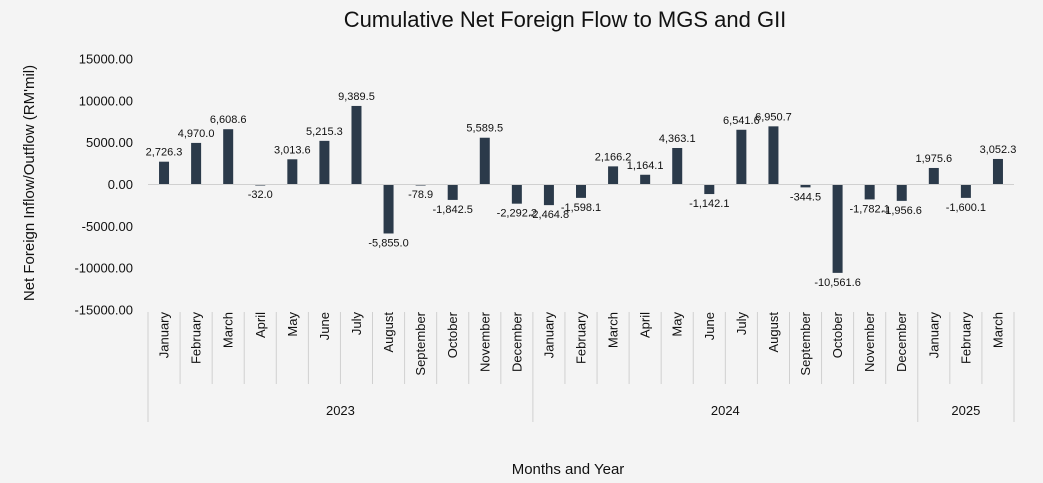  Describe the element at coordinates (453, 210) in the screenshot. I see `data-label: -1,842.5` at that location.